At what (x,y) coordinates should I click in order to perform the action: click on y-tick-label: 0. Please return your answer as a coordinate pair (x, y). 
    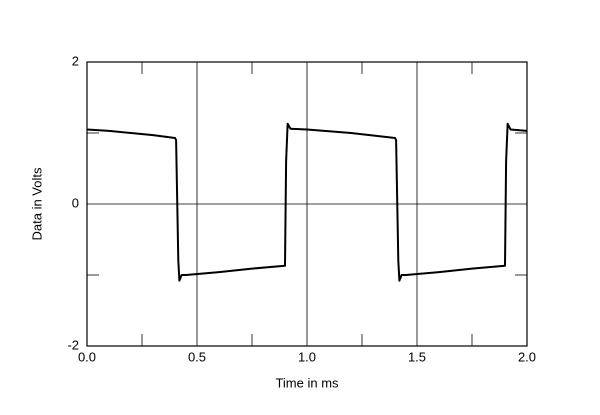
    Looking at the image, I should click on (75, 202).